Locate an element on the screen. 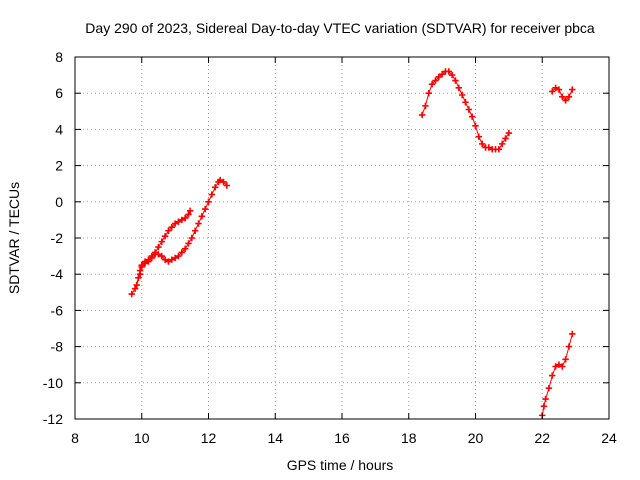 The width and height of the screenshot is (640, 480). y-tick-label: -12 is located at coordinates (53, 419).